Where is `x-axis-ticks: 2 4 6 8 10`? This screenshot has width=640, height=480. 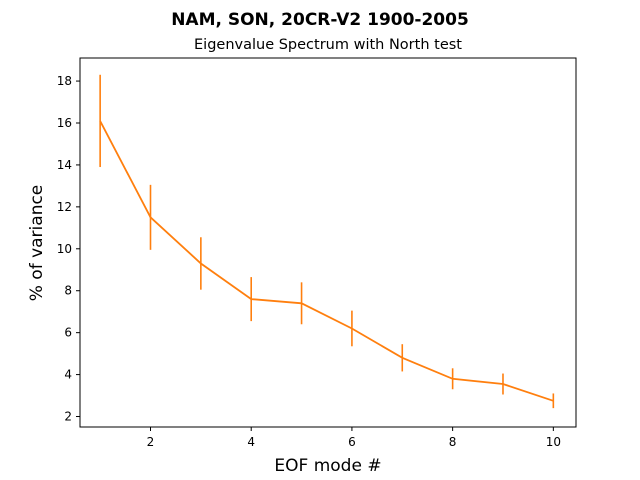 x-axis-ticks: 2 4 6 8 10 is located at coordinates (354, 438).